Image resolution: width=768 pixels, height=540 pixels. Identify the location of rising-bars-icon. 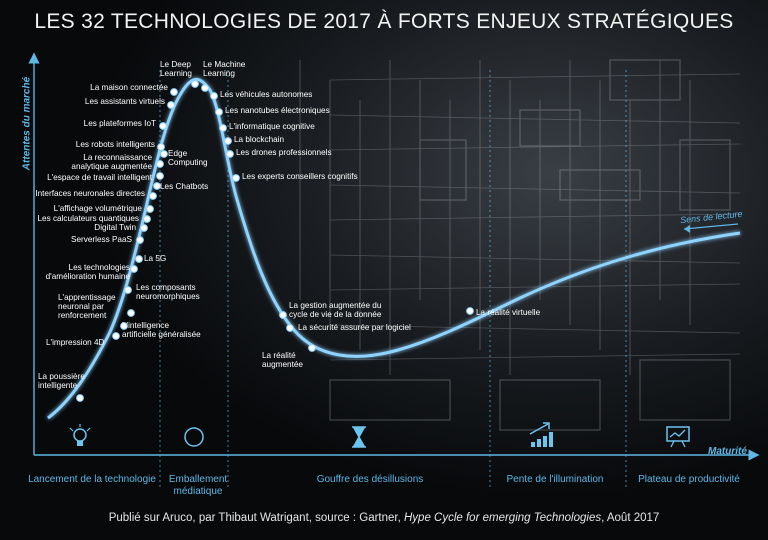
(541, 434).